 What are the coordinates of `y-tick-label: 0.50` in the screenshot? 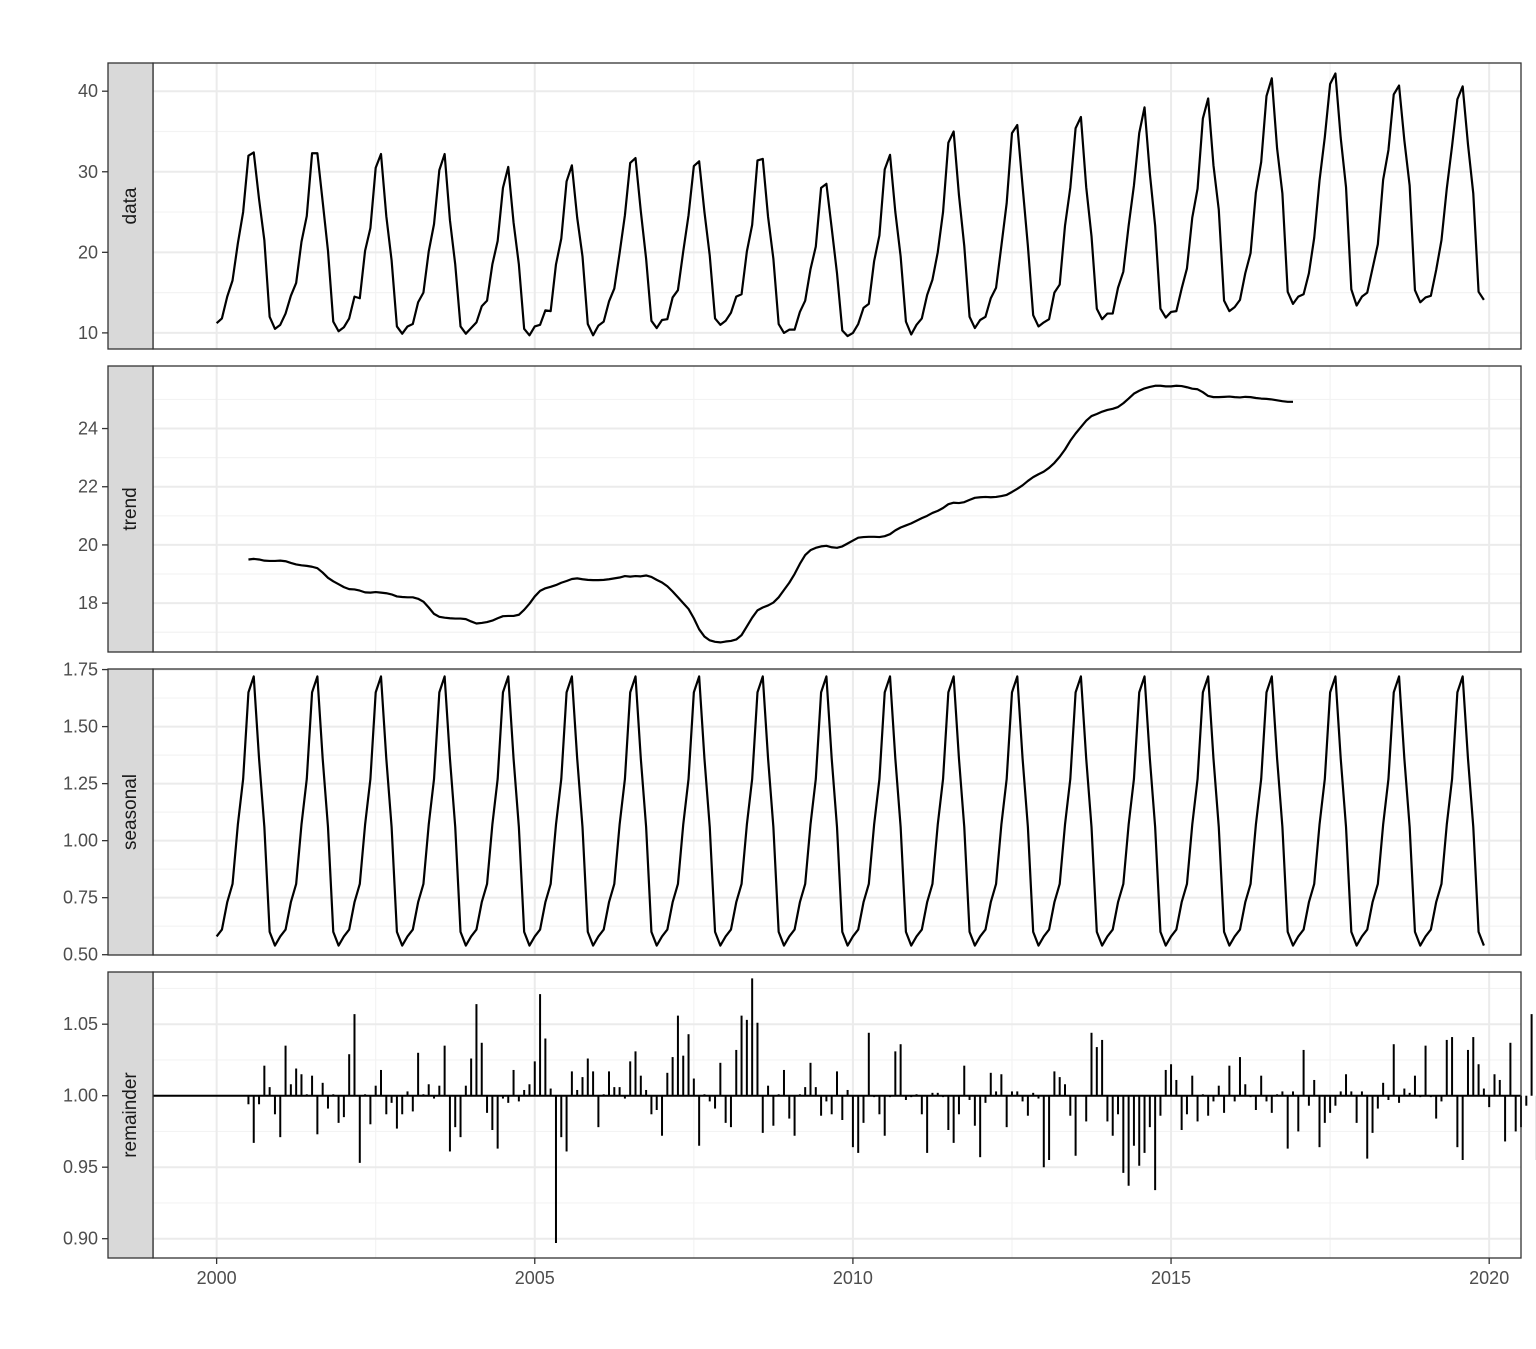 It's located at (80, 955).